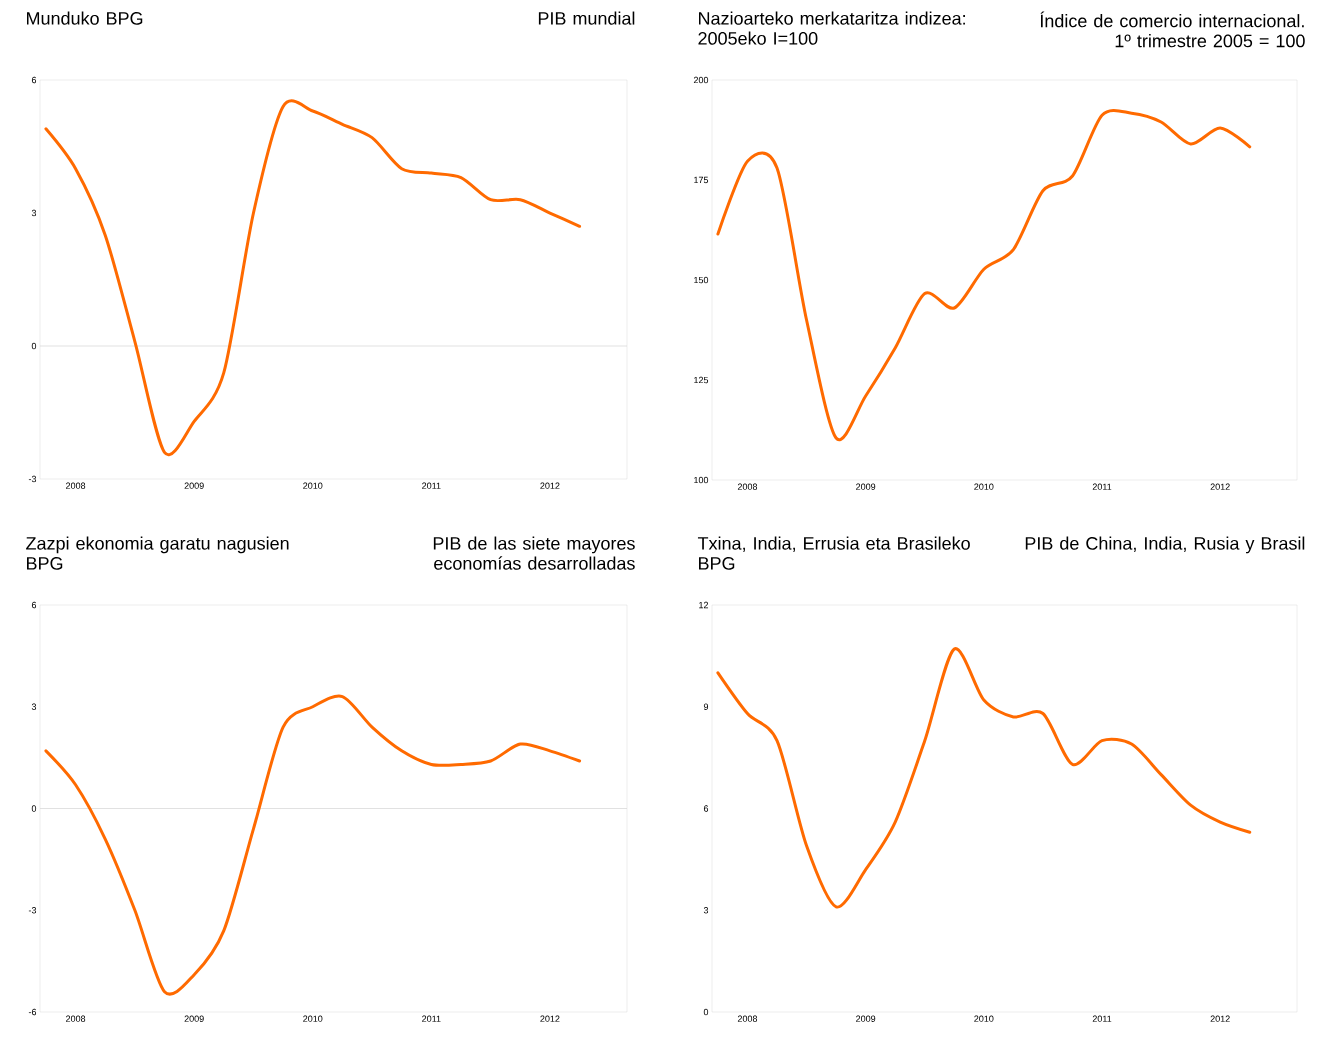 The image size is (1327, 1044). I want to click on y-tick-label: -6, so click(32, 1012).